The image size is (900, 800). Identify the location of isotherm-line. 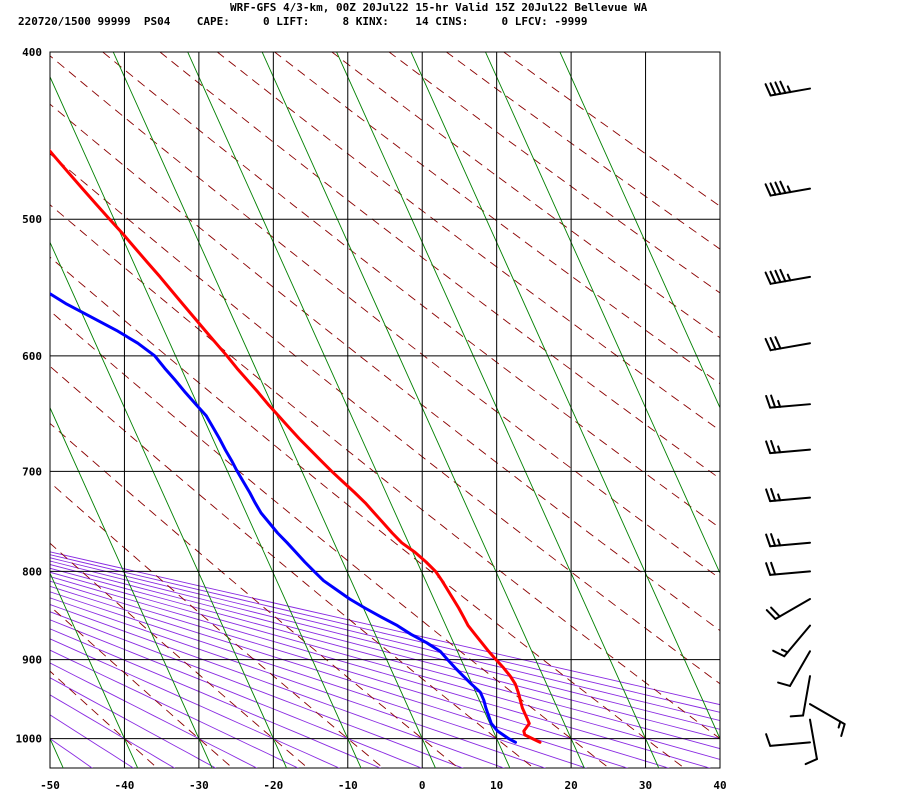
(94, 670).